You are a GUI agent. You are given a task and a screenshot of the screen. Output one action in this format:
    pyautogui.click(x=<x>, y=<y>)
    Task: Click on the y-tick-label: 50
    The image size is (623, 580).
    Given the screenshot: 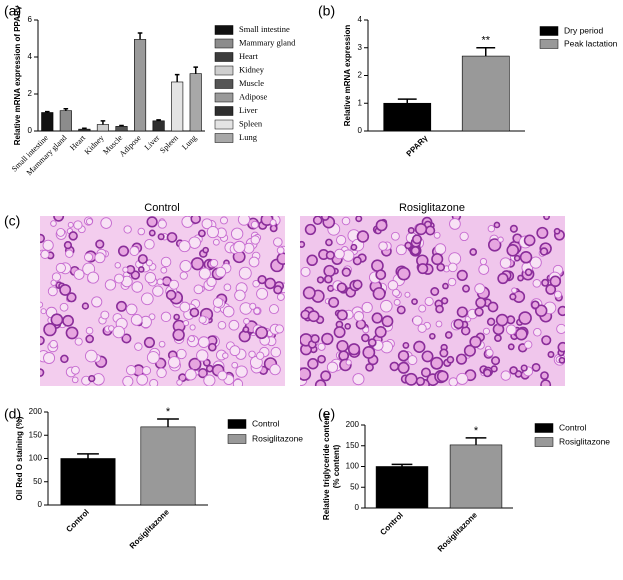 What is the action you would take?
    pyautogui.click(x=354, y=486)
    